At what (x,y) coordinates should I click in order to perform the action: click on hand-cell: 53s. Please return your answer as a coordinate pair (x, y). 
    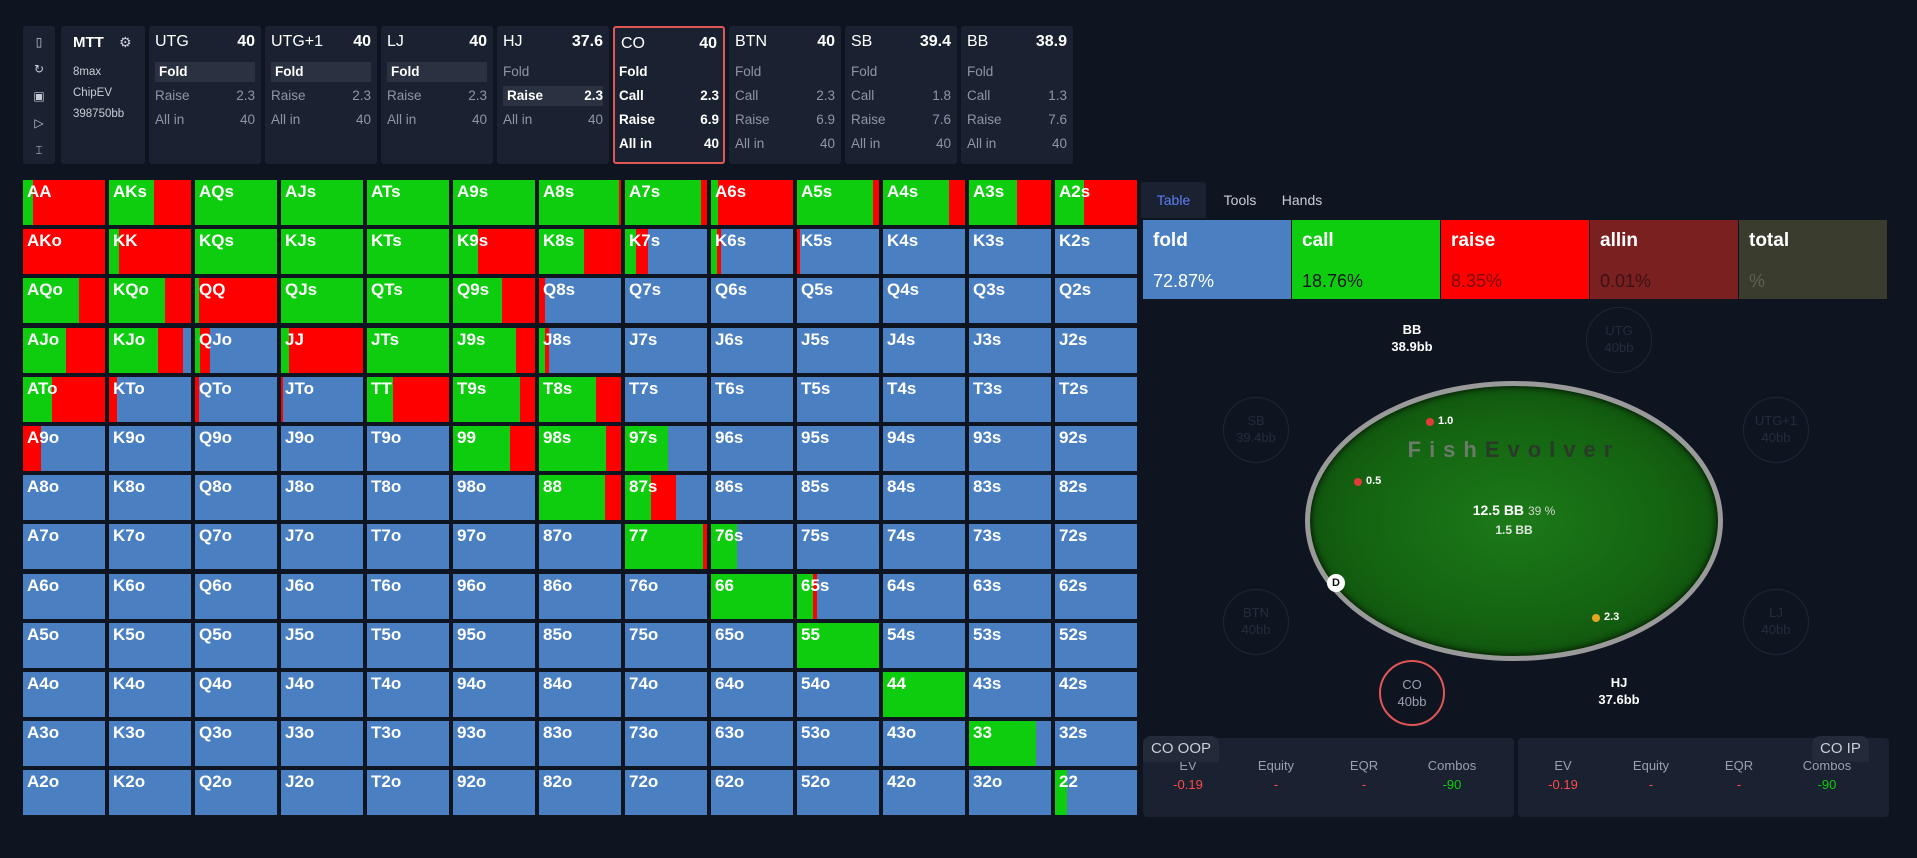
    Looking at the image, I should click on (1010, 645).